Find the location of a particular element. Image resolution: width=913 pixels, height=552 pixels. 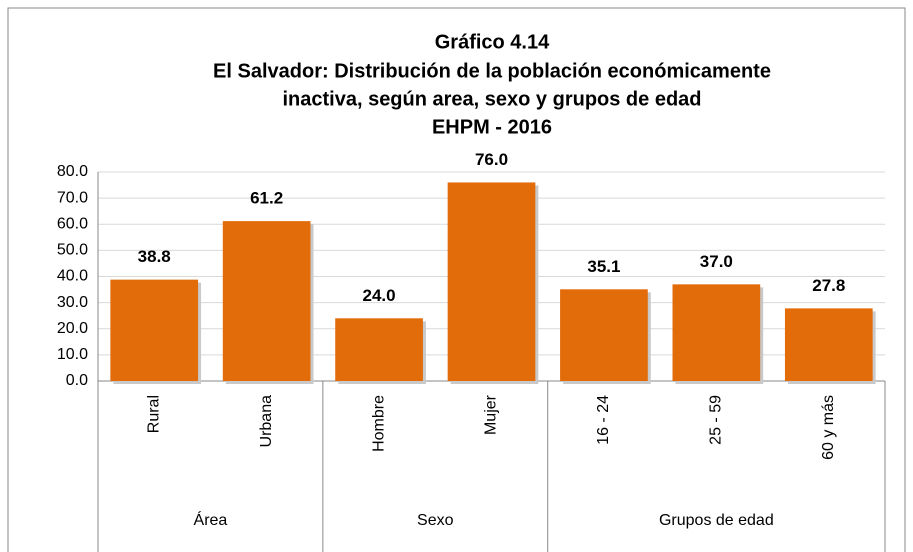

y-tick-label: 20.0 is located at coordinates (72, 328).